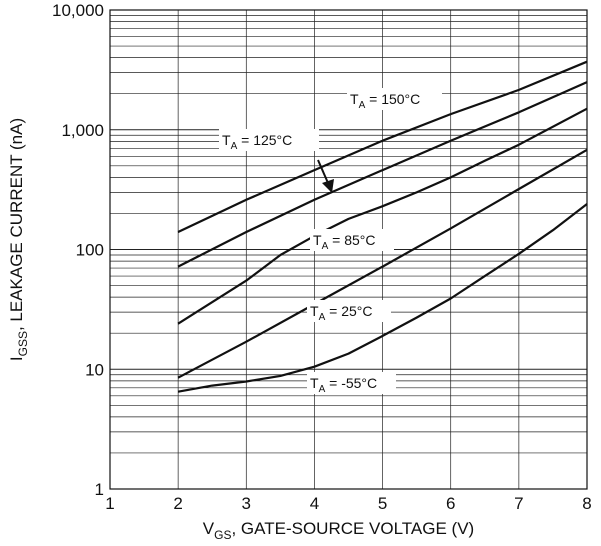 The image size is (601, 546). What do you see at coordinates (246, 503) in the screenshot?
I see `x-tick-label: 3` at bounding box center [246, 503].